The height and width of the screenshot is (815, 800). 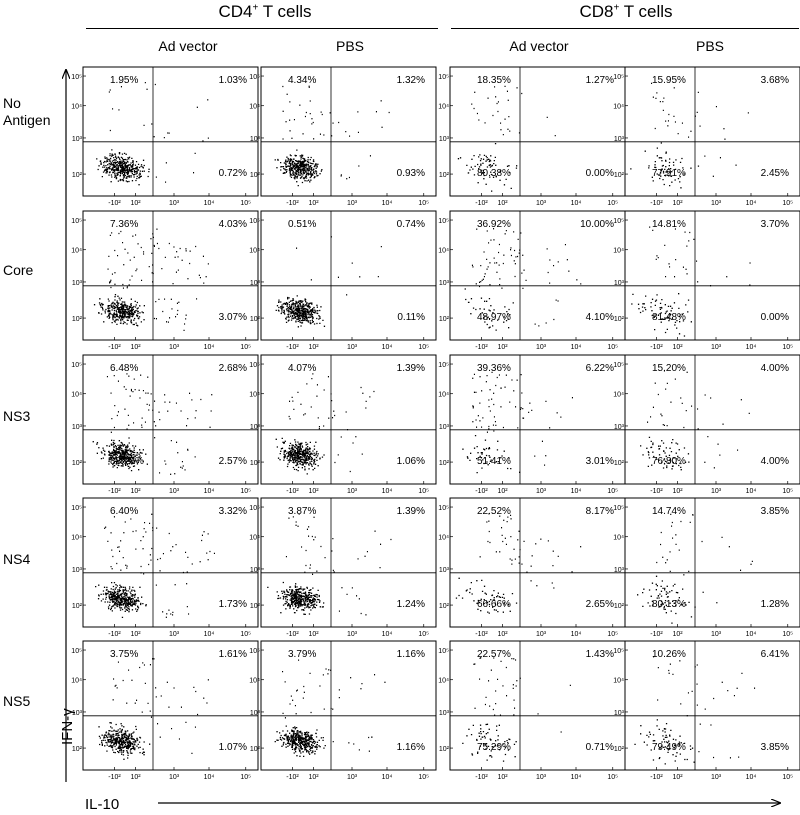 I want to click on quadrant-percent-ur: 10.00%, so click(x=597, y=224).